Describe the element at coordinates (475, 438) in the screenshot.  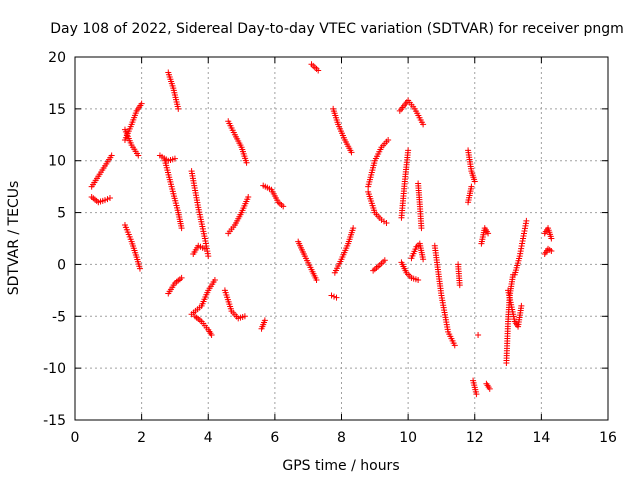
I see `x-tick-label: 12` at that location.